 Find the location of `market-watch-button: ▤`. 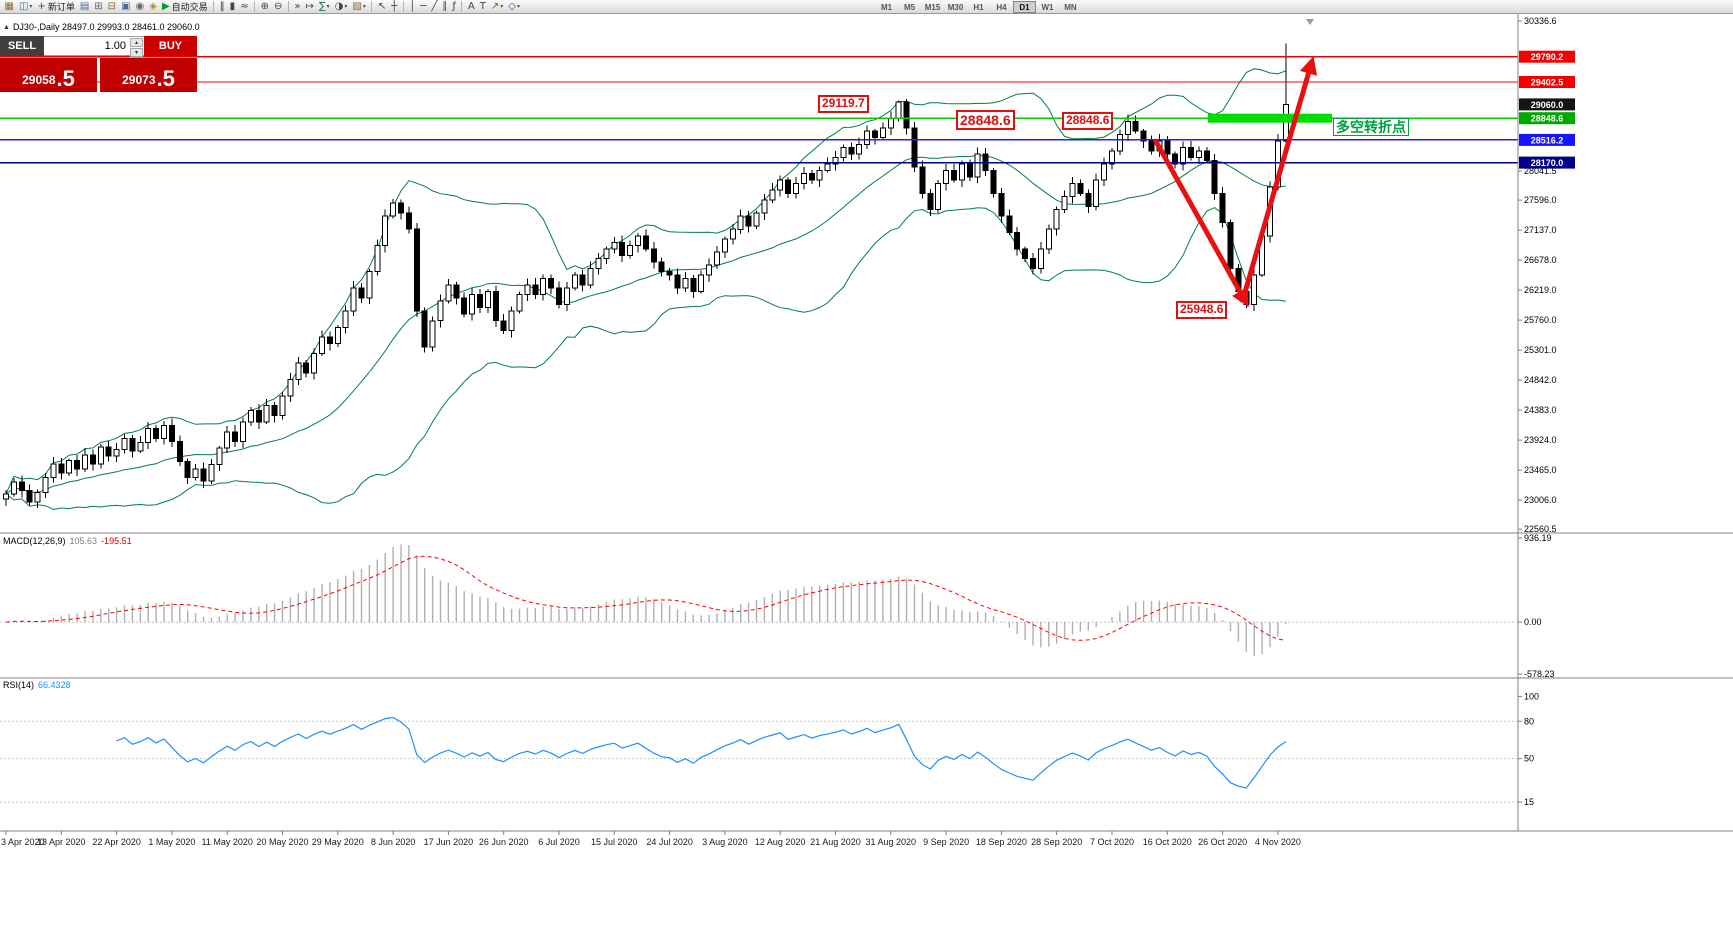

market-watch-button: ▤ is located at coordinates (84, 6).